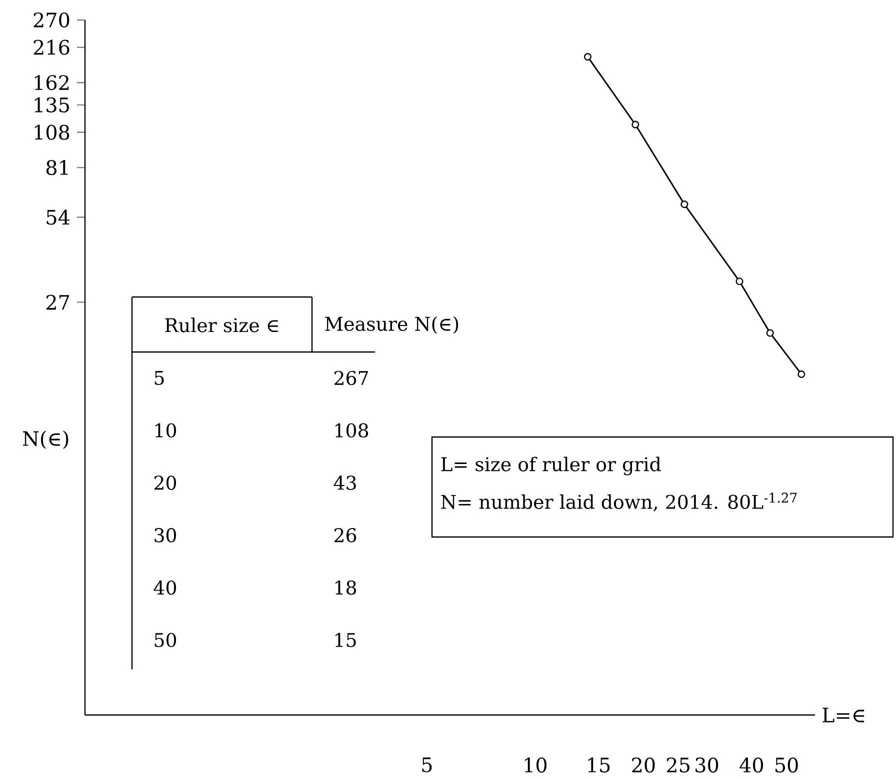 Image resolution: width=896 pixels, height=780 pixels. What do you see at coordinates (599, 765) in the screenshot?
I see `x-tick-label: 15` at bounding box center [599, 765].